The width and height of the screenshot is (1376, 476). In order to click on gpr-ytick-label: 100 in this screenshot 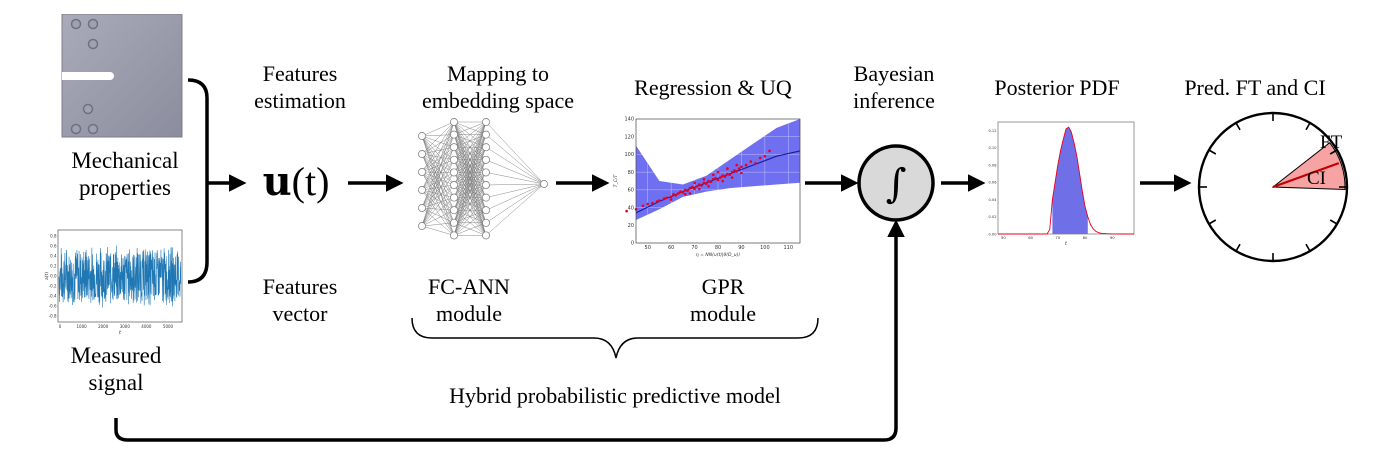, I will do `click(629, 155)`.